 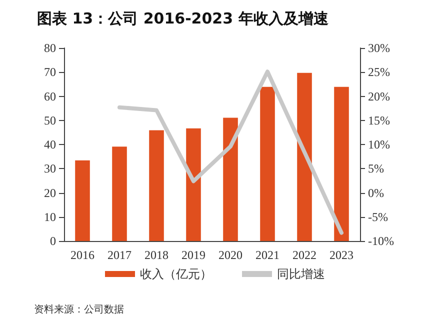 I want to click on y2-tick-label: 0%, so click(x=376, y=193).